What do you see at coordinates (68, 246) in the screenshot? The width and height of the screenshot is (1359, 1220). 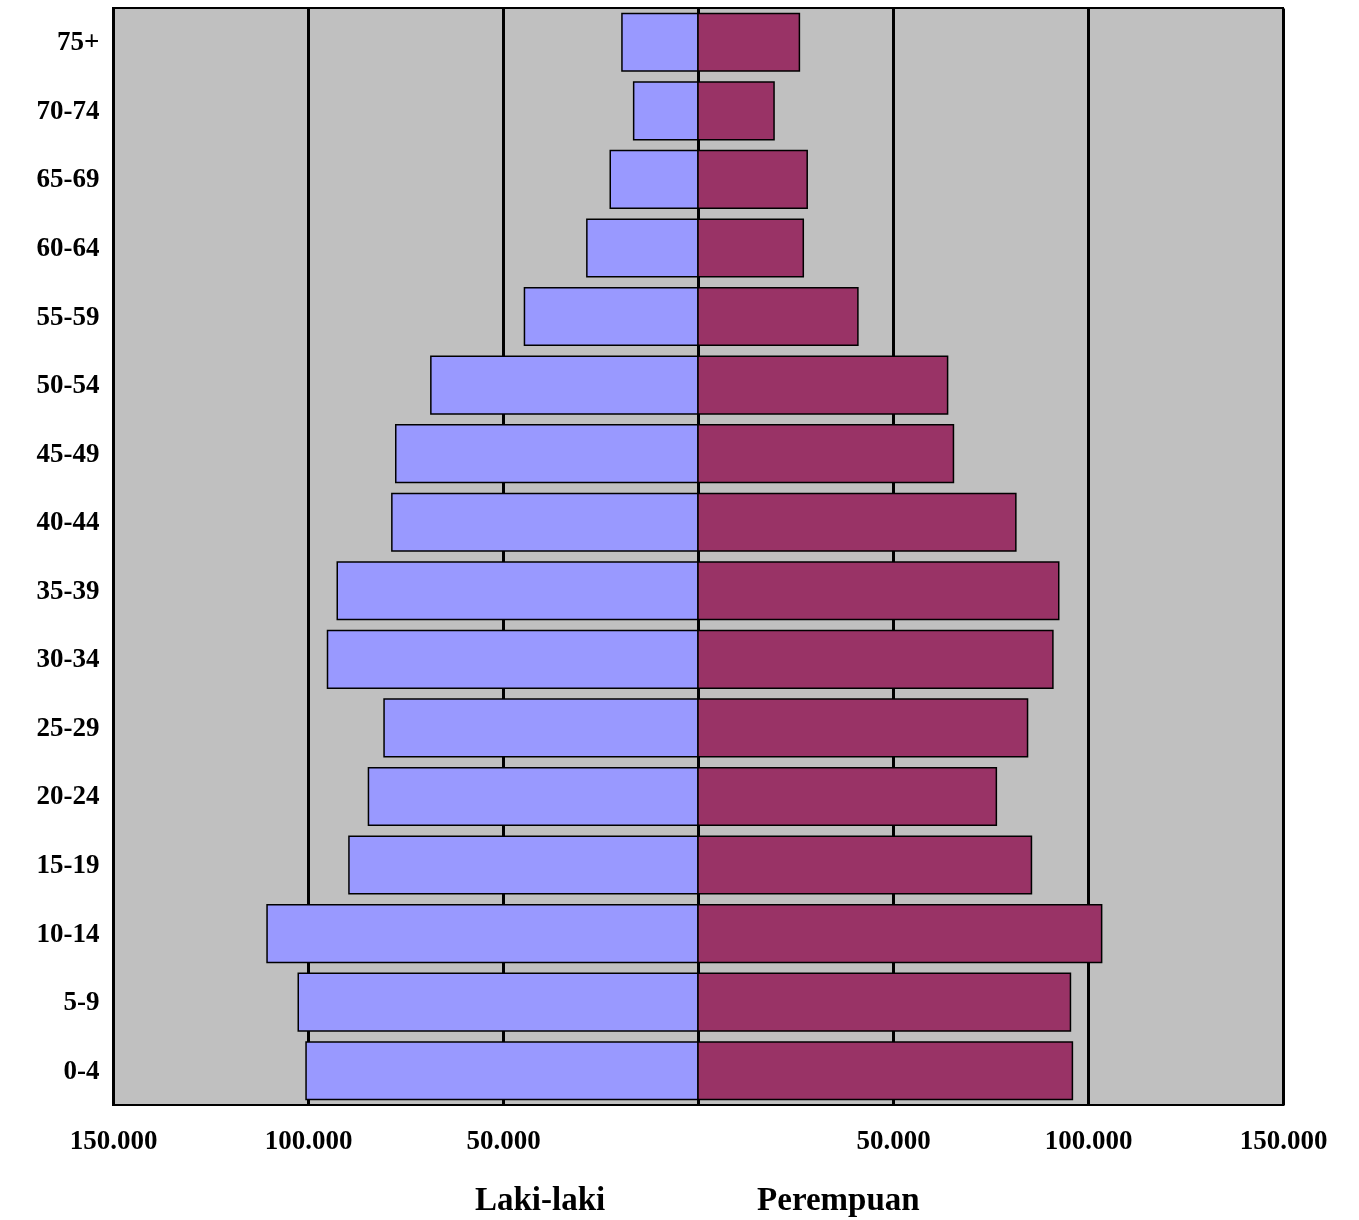 I see `y-tick-label: 60-64` at bounding box center [68, 246].